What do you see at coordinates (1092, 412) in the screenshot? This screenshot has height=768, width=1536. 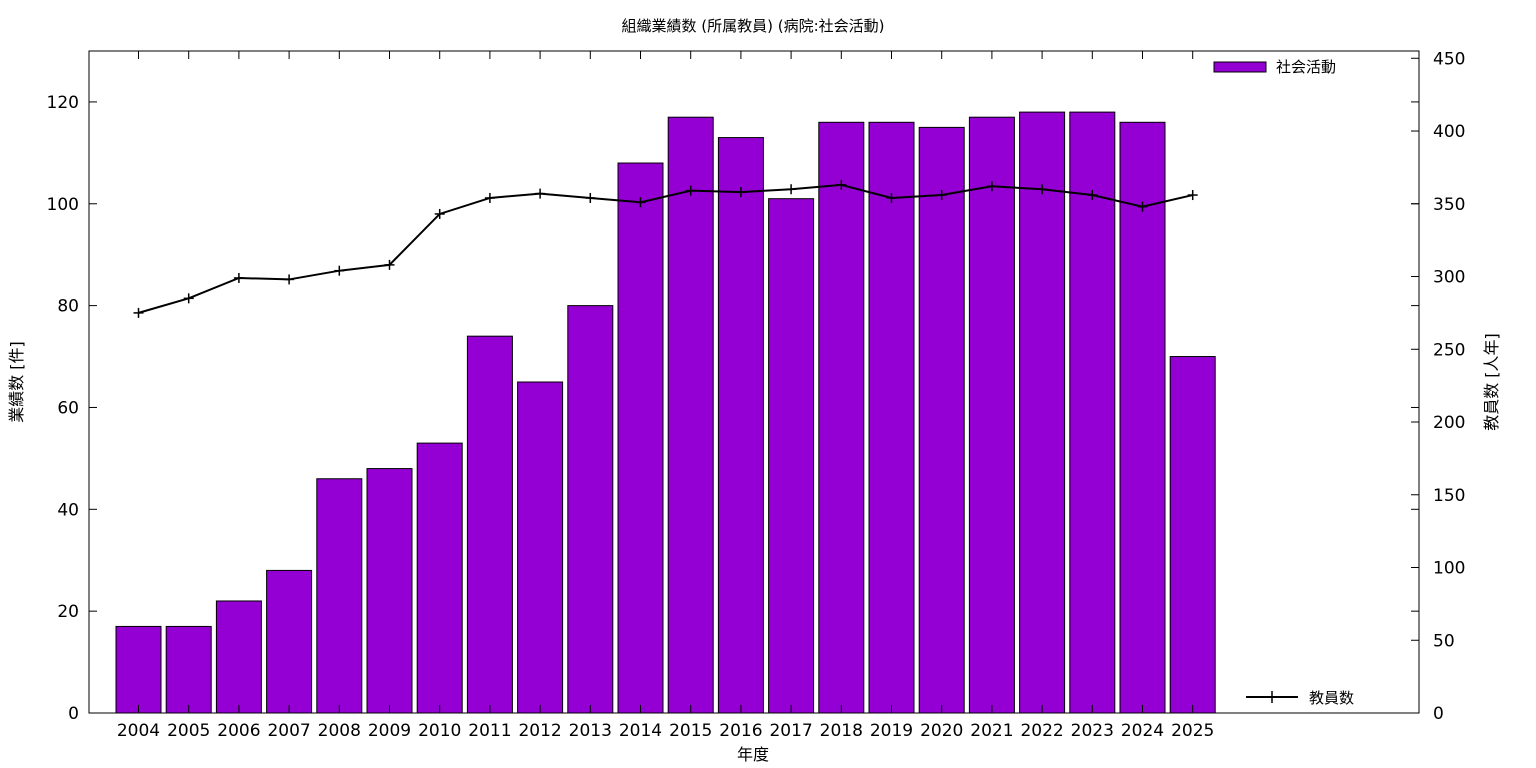 I see `bar-2023` at bounding box center [1092, 412].